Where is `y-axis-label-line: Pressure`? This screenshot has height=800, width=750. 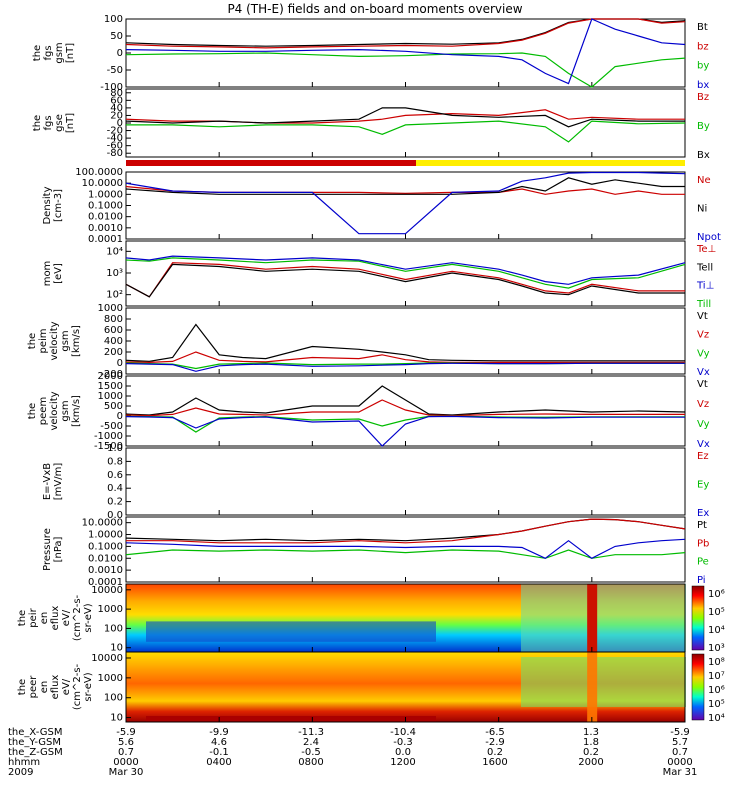 y-axis-label-line: Pressure is located at coordinates (47, 549).